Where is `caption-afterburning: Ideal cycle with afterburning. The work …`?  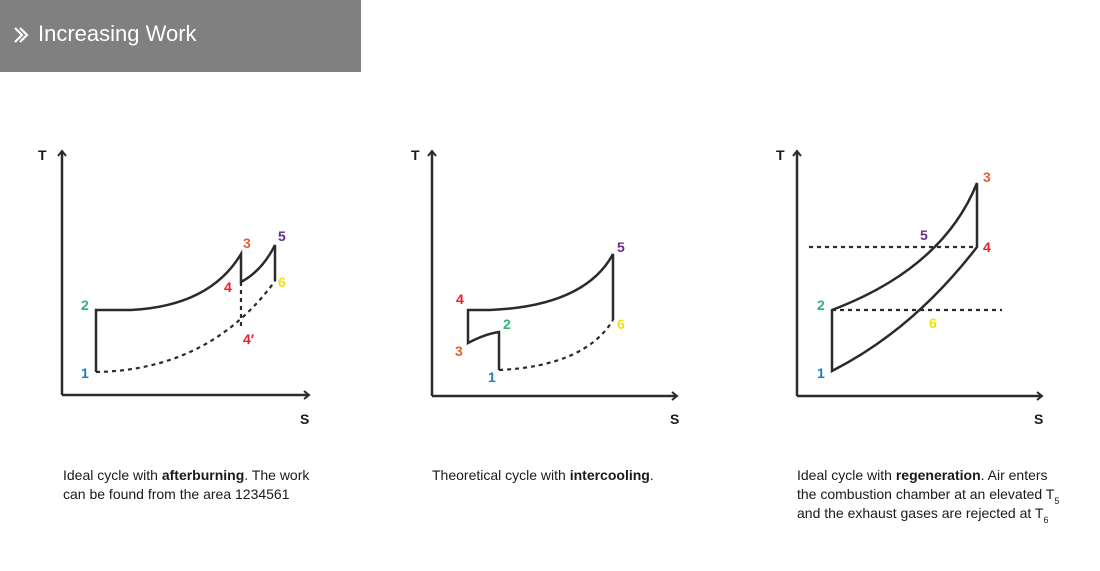
caption-afterburning: Ideal cycle with afterburning. The work … is located at coordinates (186, 484).